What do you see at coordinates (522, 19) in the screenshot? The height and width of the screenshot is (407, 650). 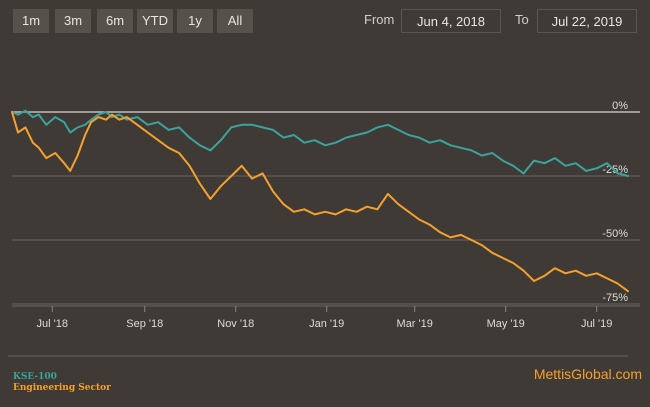 I see `to-label: To` at bounding box center [522, 19].